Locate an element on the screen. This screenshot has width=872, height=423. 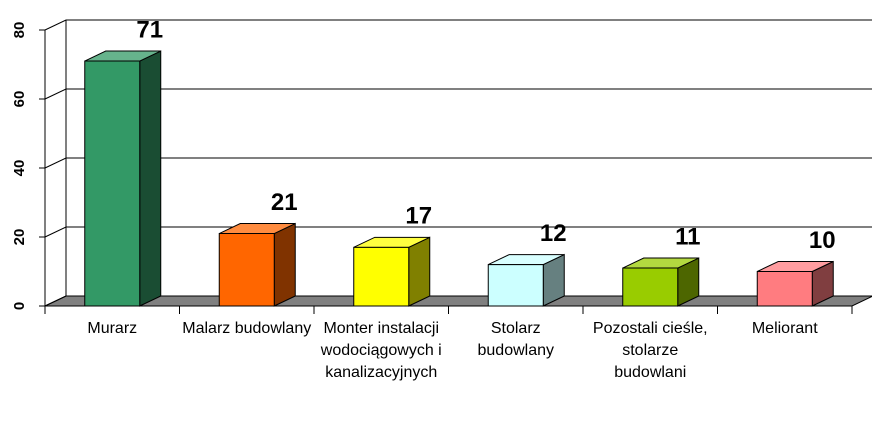
y-tick-label: 40 is located at coordinates (19, 168).